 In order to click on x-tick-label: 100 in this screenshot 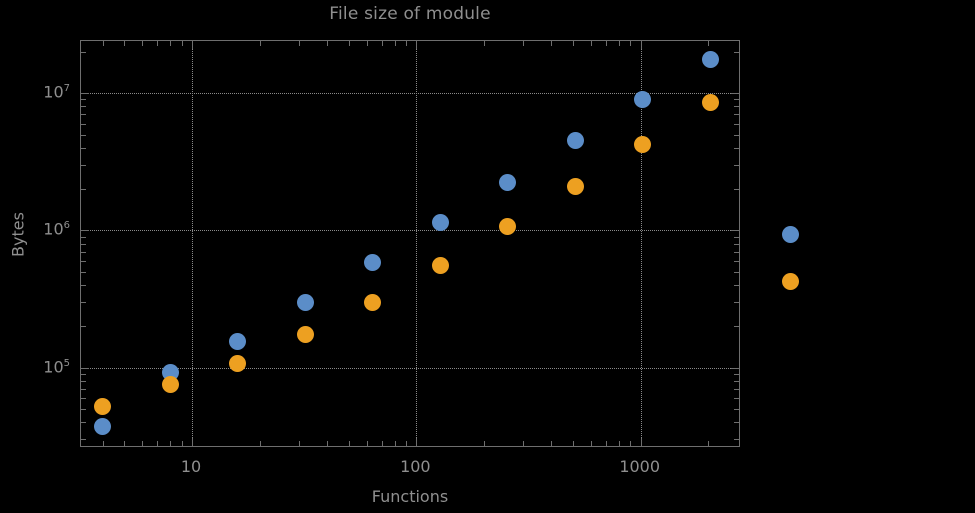, I will do `click(415, 466)`.